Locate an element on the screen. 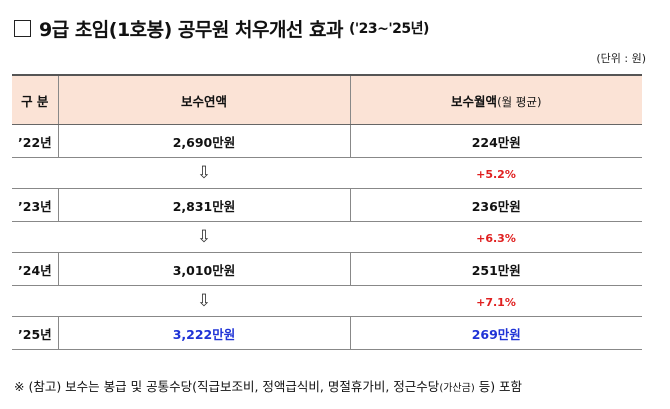 The height and width of the screenshot is (409, 670). increase-row: ⇩ +7.1% is located at coordinates (327, 301).